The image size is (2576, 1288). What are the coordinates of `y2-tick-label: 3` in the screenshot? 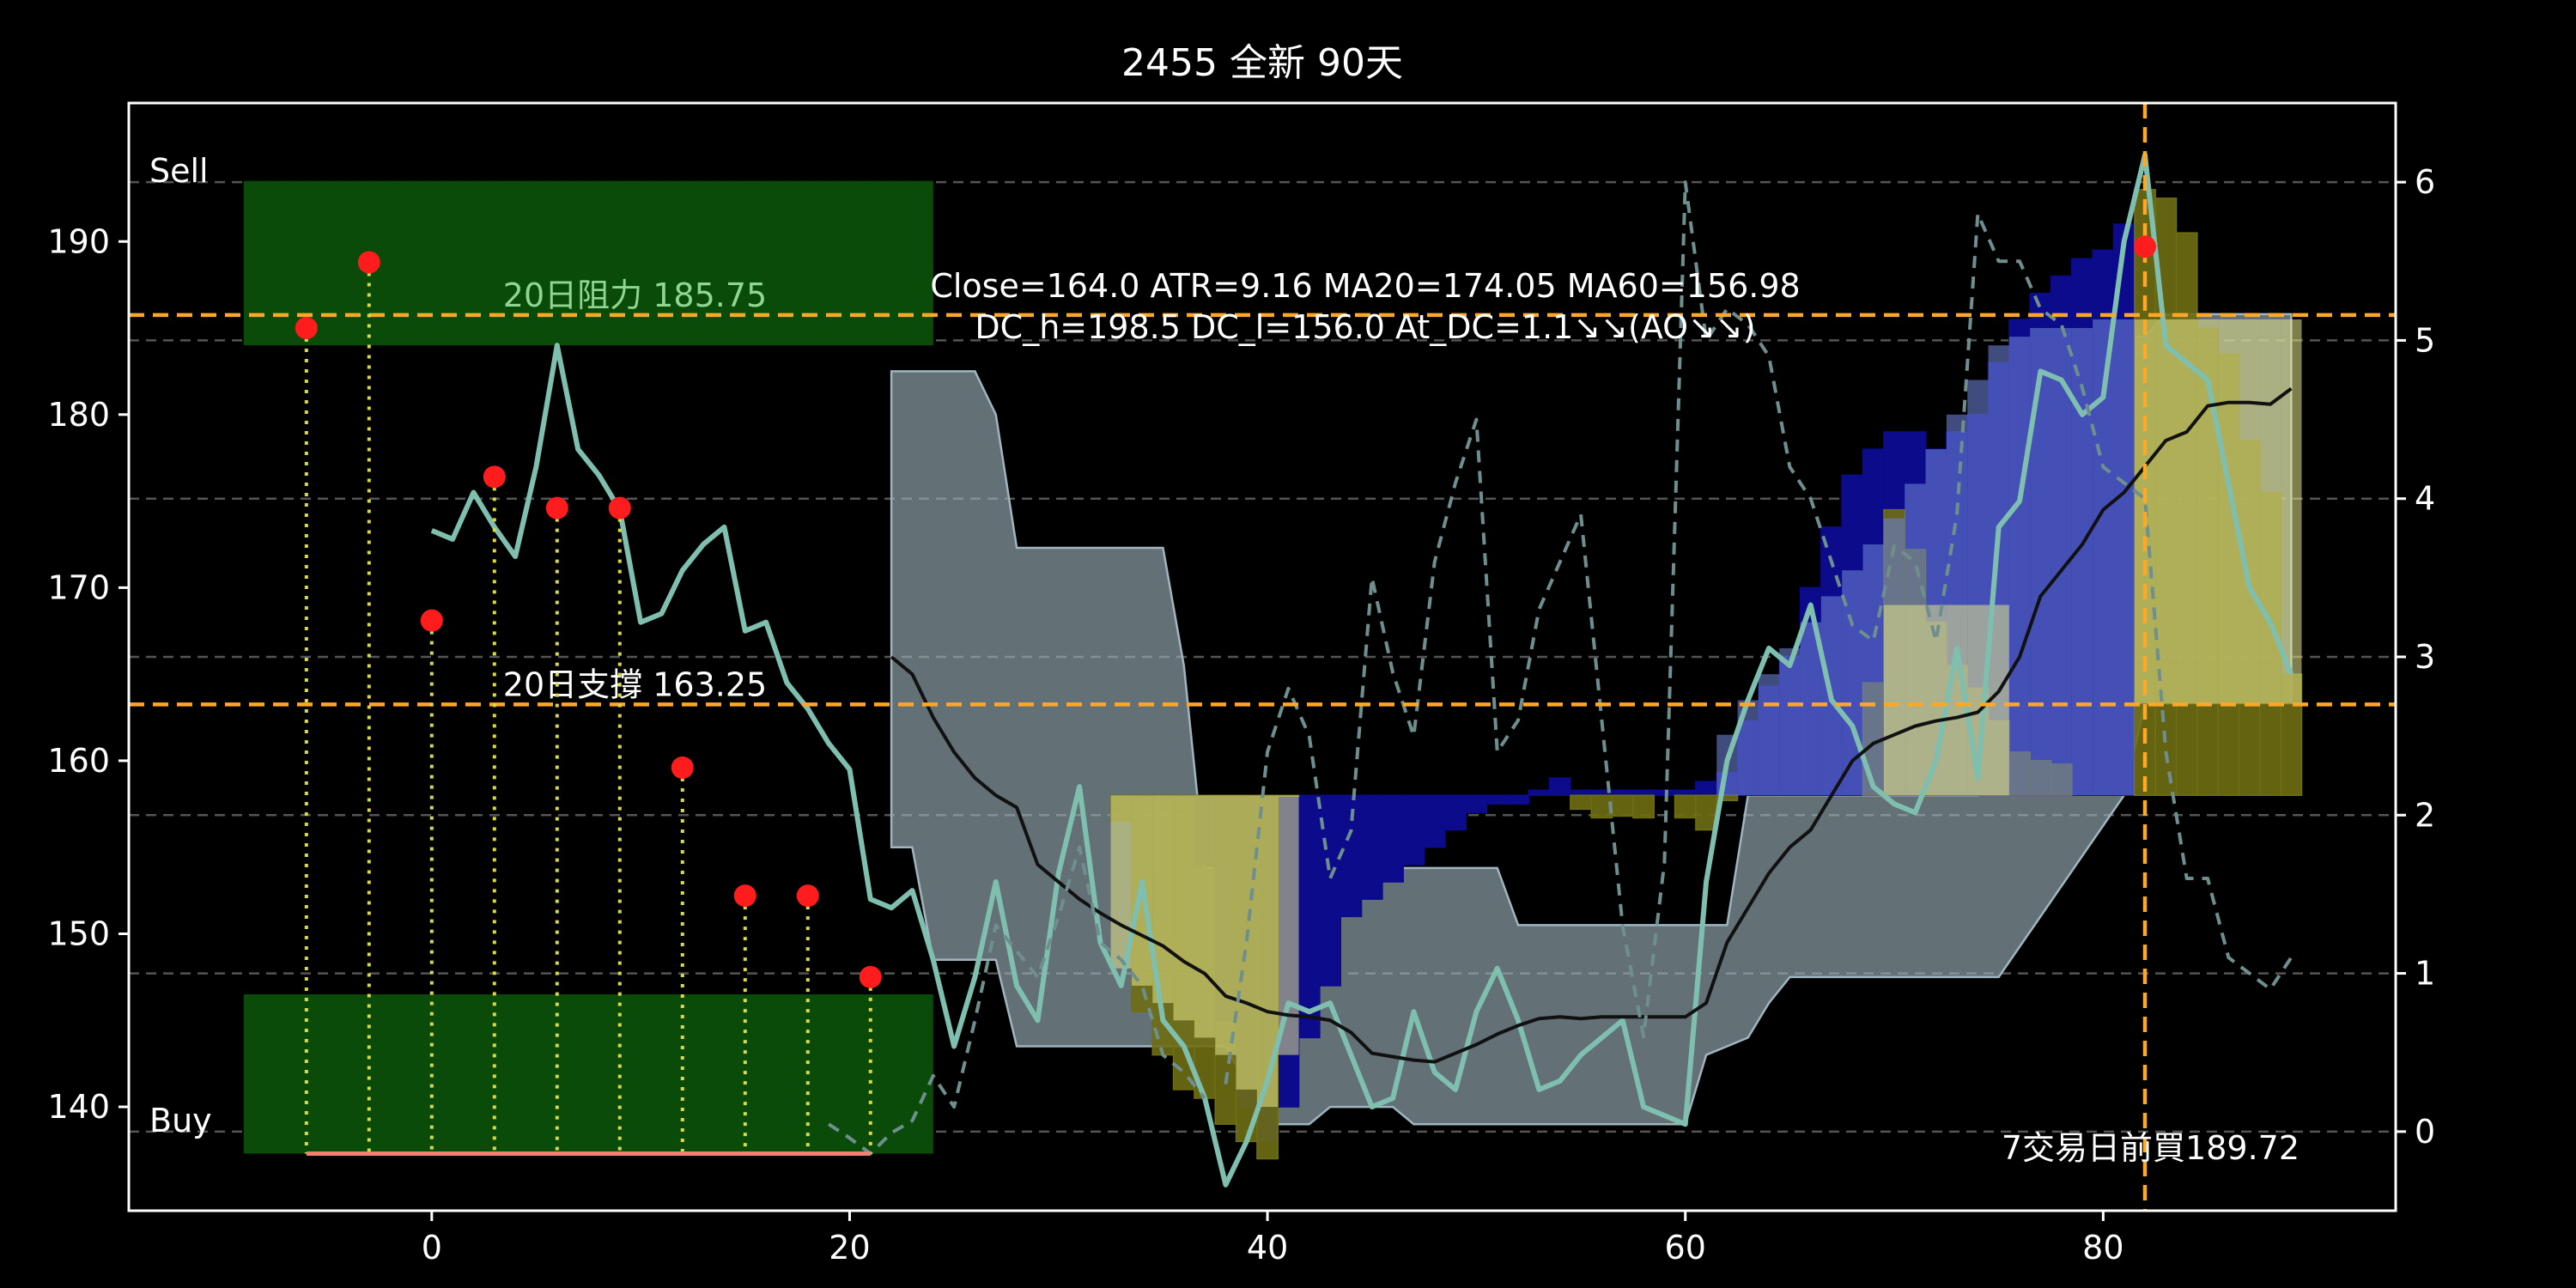 It's located at (2425, 657).